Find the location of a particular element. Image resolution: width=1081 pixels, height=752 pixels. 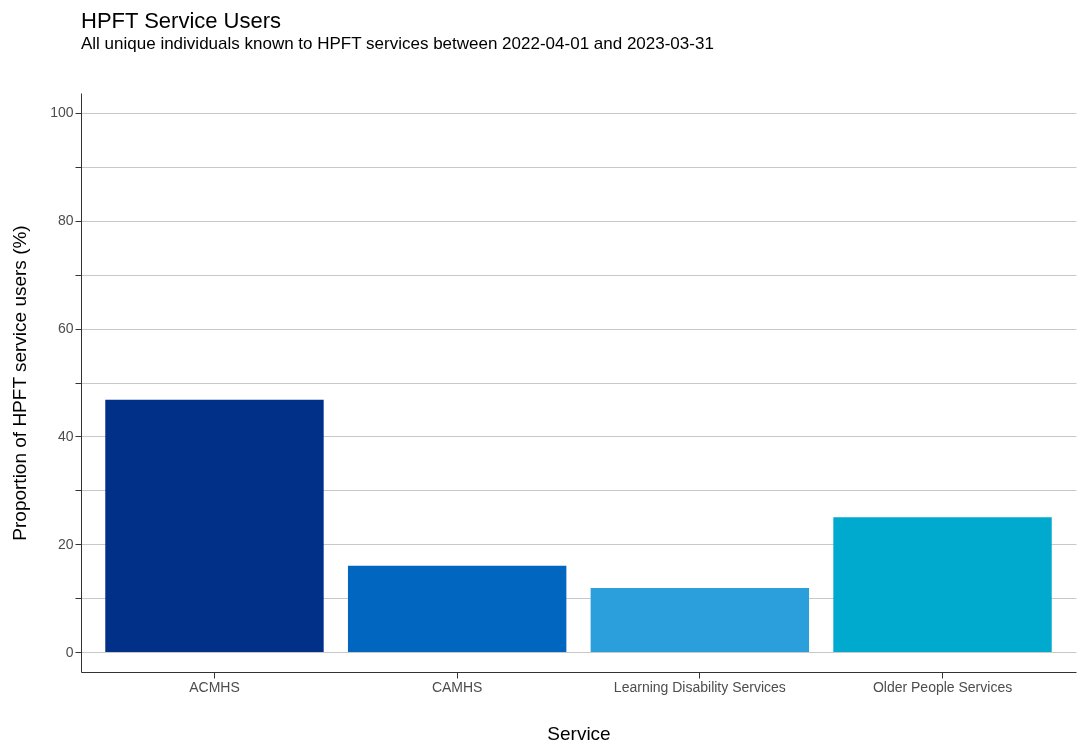

x-tick-label: Older People Services is located at coordinates (942, 686).